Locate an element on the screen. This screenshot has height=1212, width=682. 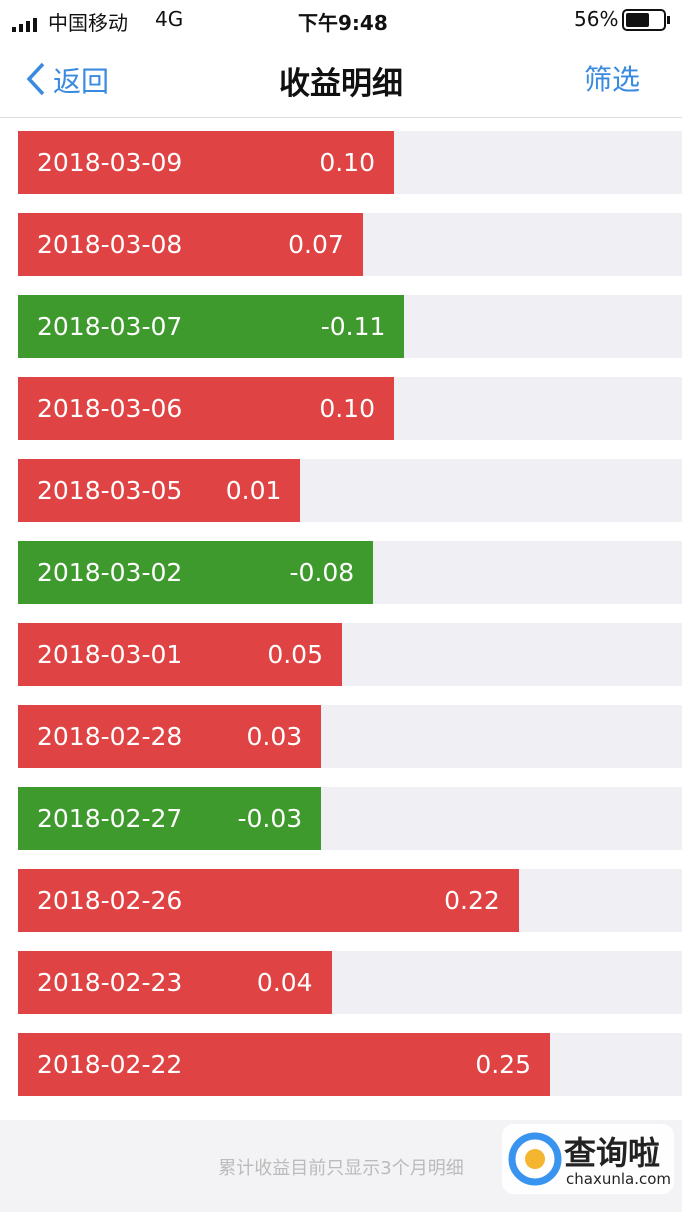
row-value: -0.11 is located at coordinates (353, 326).